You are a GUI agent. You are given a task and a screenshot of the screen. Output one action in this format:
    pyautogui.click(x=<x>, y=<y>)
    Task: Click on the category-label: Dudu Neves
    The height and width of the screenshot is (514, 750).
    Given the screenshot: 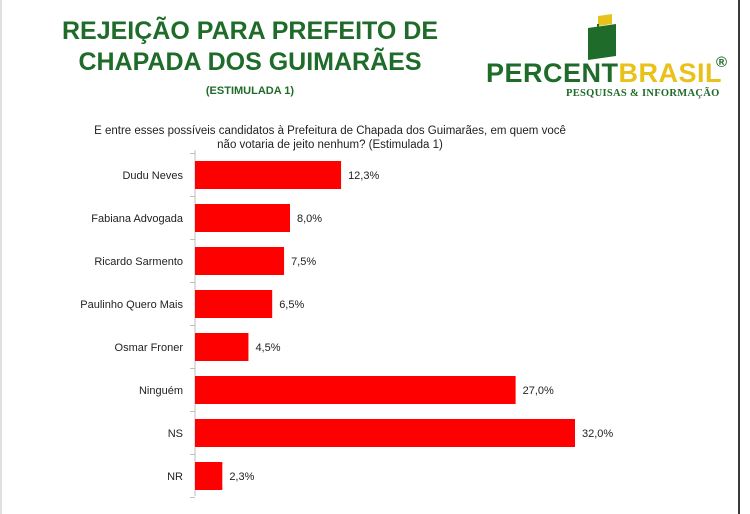 What is the action you would take?
    pyautogui.click(x=152, y=176)
    